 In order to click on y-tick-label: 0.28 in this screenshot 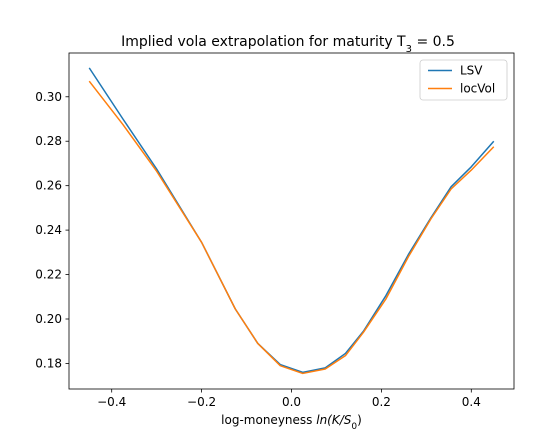, I will do `click(48, 141)`.